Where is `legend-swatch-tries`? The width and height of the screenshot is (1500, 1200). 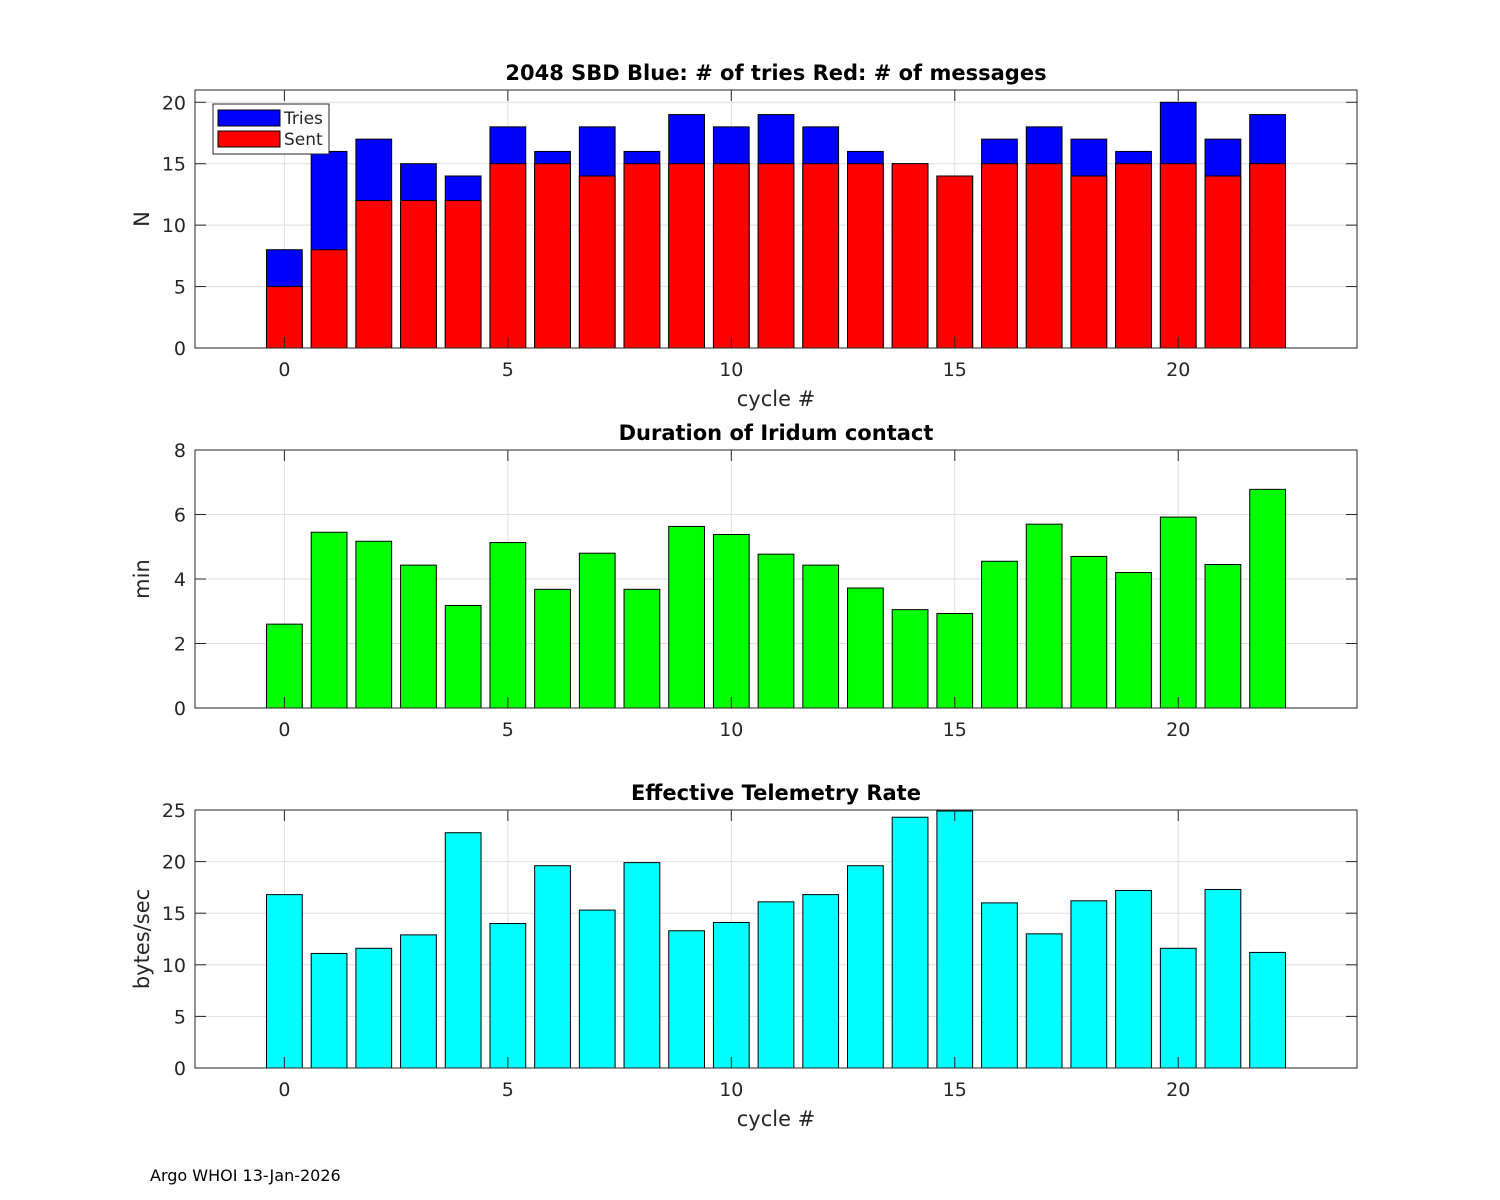 legend-swatch-tries is located at coordinates (249, 118).